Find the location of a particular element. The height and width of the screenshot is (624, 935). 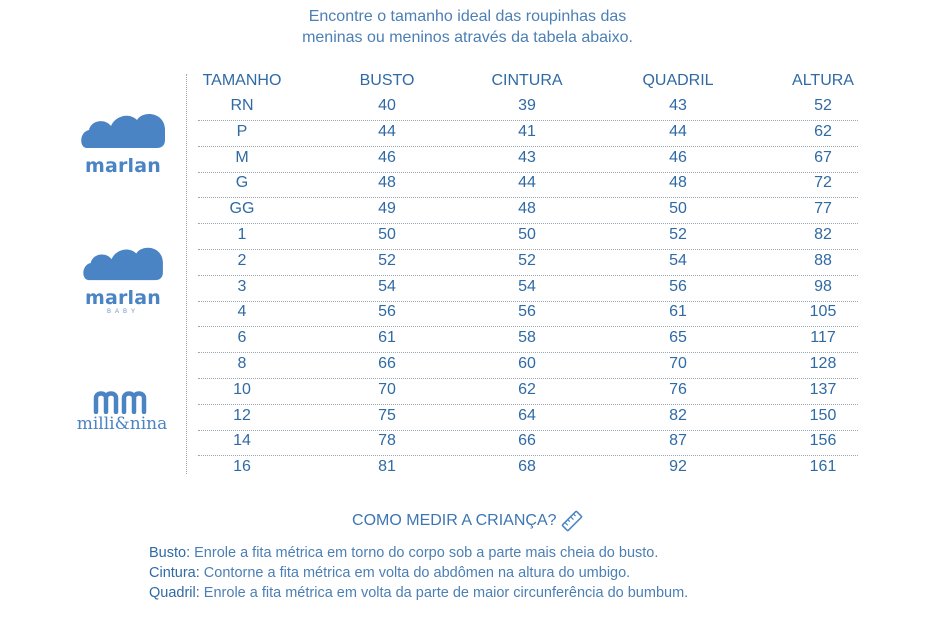

cell-cintura: 43 is located at coordinates (527, 157).